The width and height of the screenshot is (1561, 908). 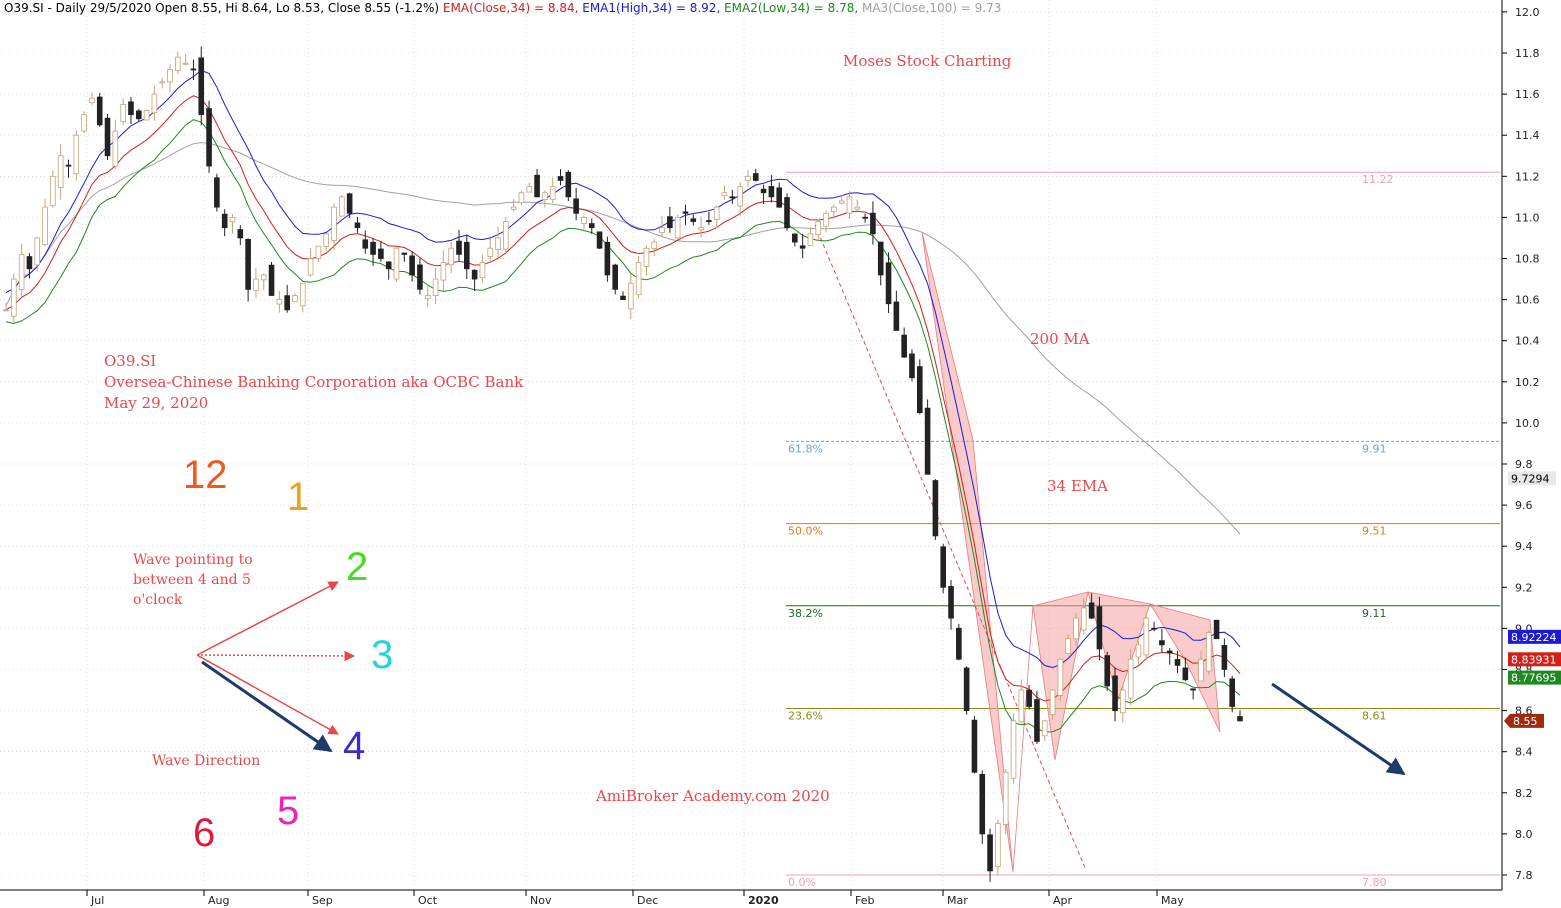 What do you see at coordinates (805, 448) in the screenshot?
I see `fib-pct-label: 61.8%` at bounding box center [805, 448].